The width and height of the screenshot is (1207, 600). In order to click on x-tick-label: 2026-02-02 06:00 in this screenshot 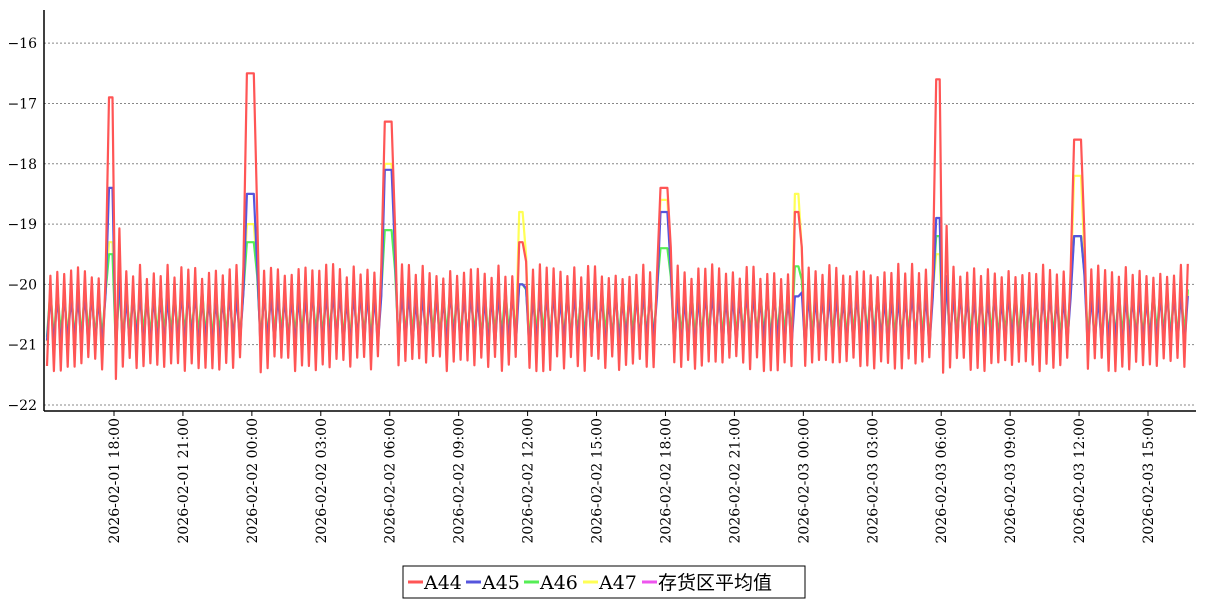, I will do `click(391, 481)`.